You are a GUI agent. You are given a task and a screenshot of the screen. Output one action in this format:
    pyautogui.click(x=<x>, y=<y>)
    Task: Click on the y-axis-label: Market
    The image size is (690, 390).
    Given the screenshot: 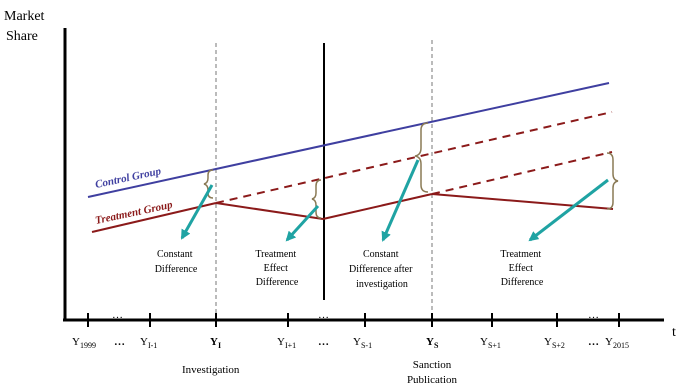 What is the action you would take?
    pyautogui.click(x=24, y=16)
    